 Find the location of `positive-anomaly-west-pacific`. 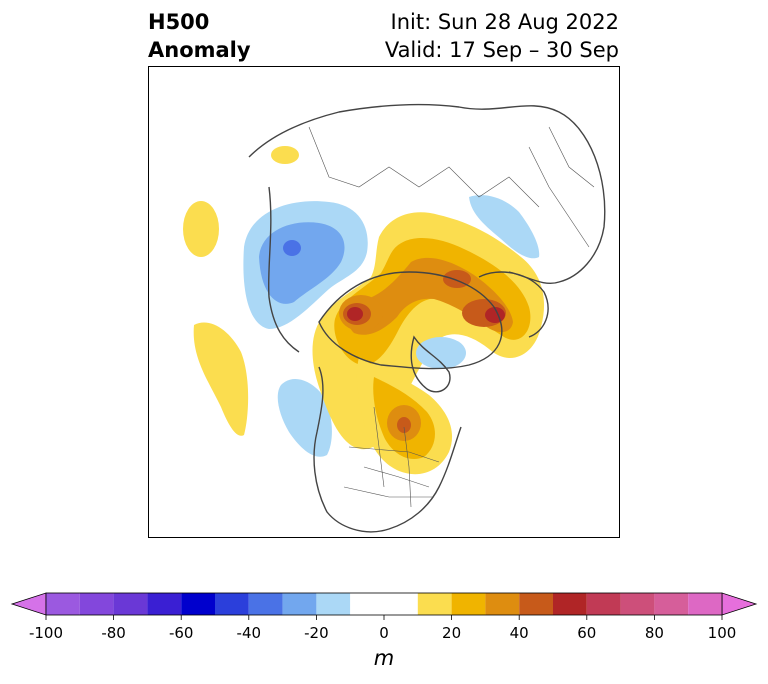

positive-anomaly-west-pacific is located at coordinates (201, 229).